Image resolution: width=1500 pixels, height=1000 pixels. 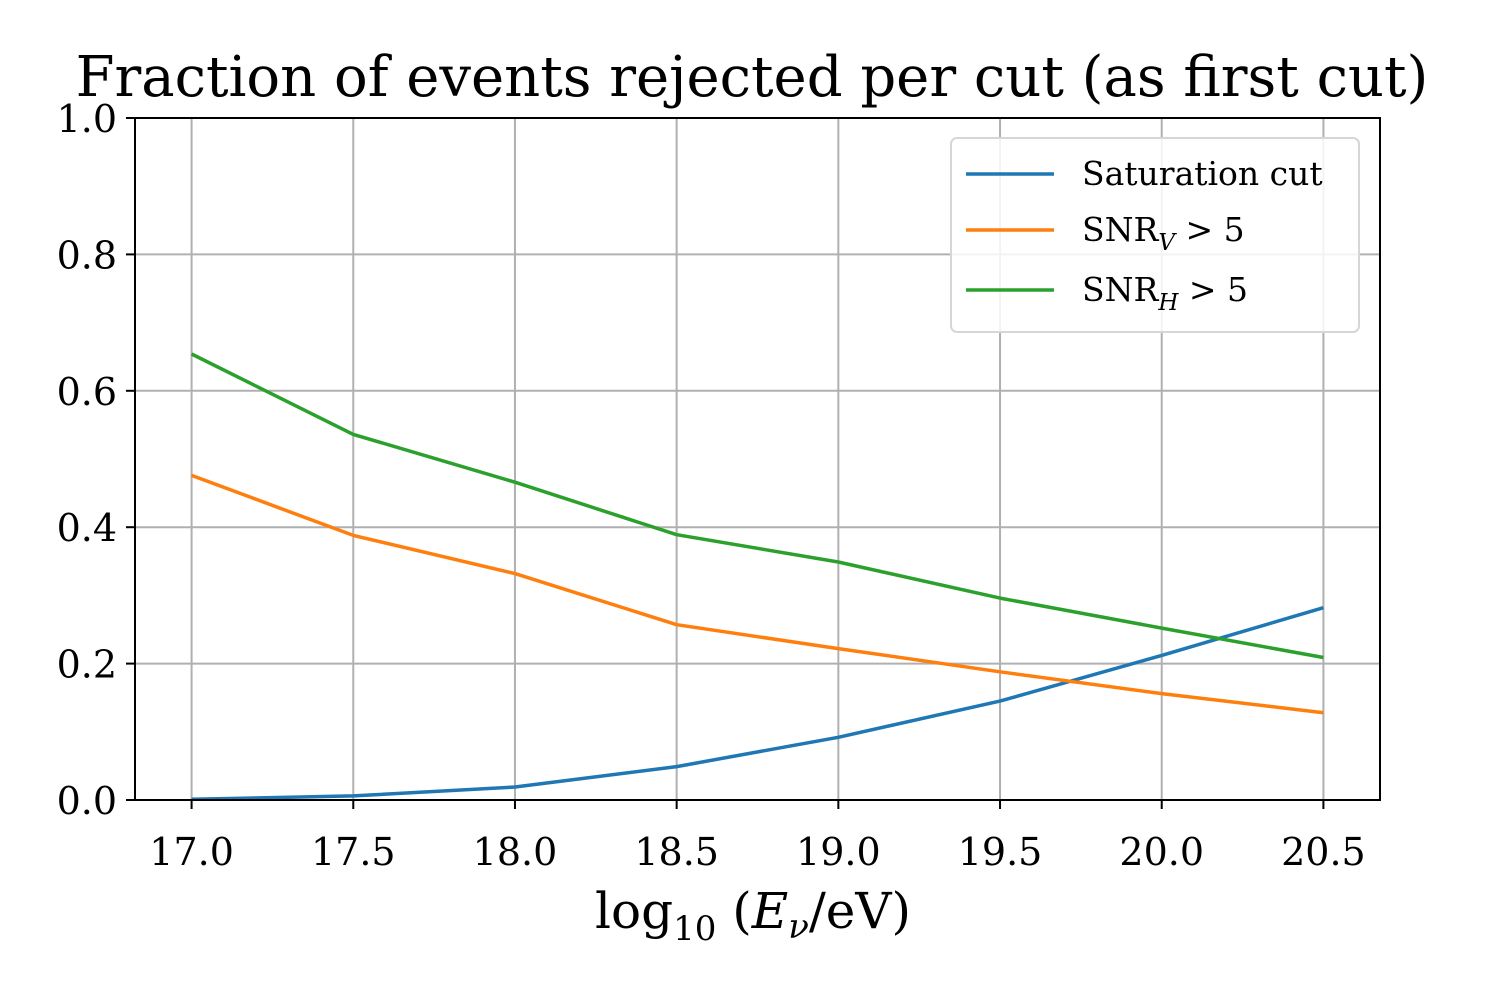 What do you see at coordinates (87, 528) in the screenshot?
I see `y-tick-label: 0.4` at bounding box center [87, 528].